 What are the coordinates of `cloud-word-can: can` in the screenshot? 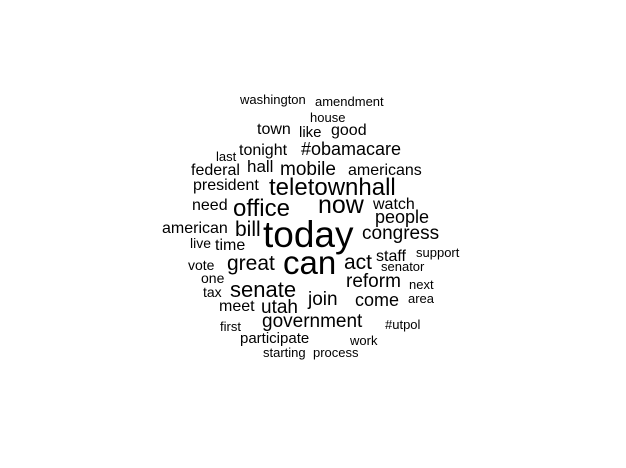 It's located at (309, 262).